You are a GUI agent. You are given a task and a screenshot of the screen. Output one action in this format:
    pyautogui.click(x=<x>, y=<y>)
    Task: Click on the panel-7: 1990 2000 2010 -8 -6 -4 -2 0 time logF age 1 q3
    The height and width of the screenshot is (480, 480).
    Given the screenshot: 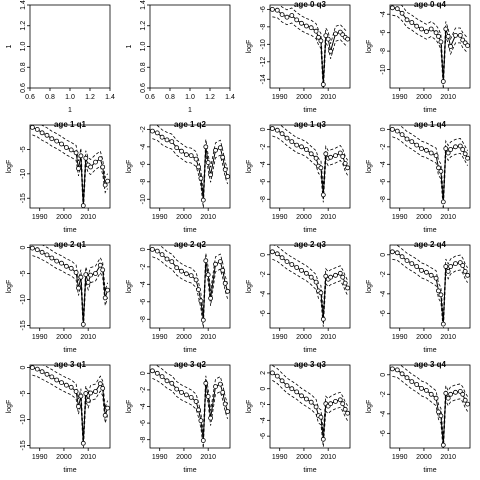 What is the action you would take?
    pyautogui.click(x=298, y=177)
    